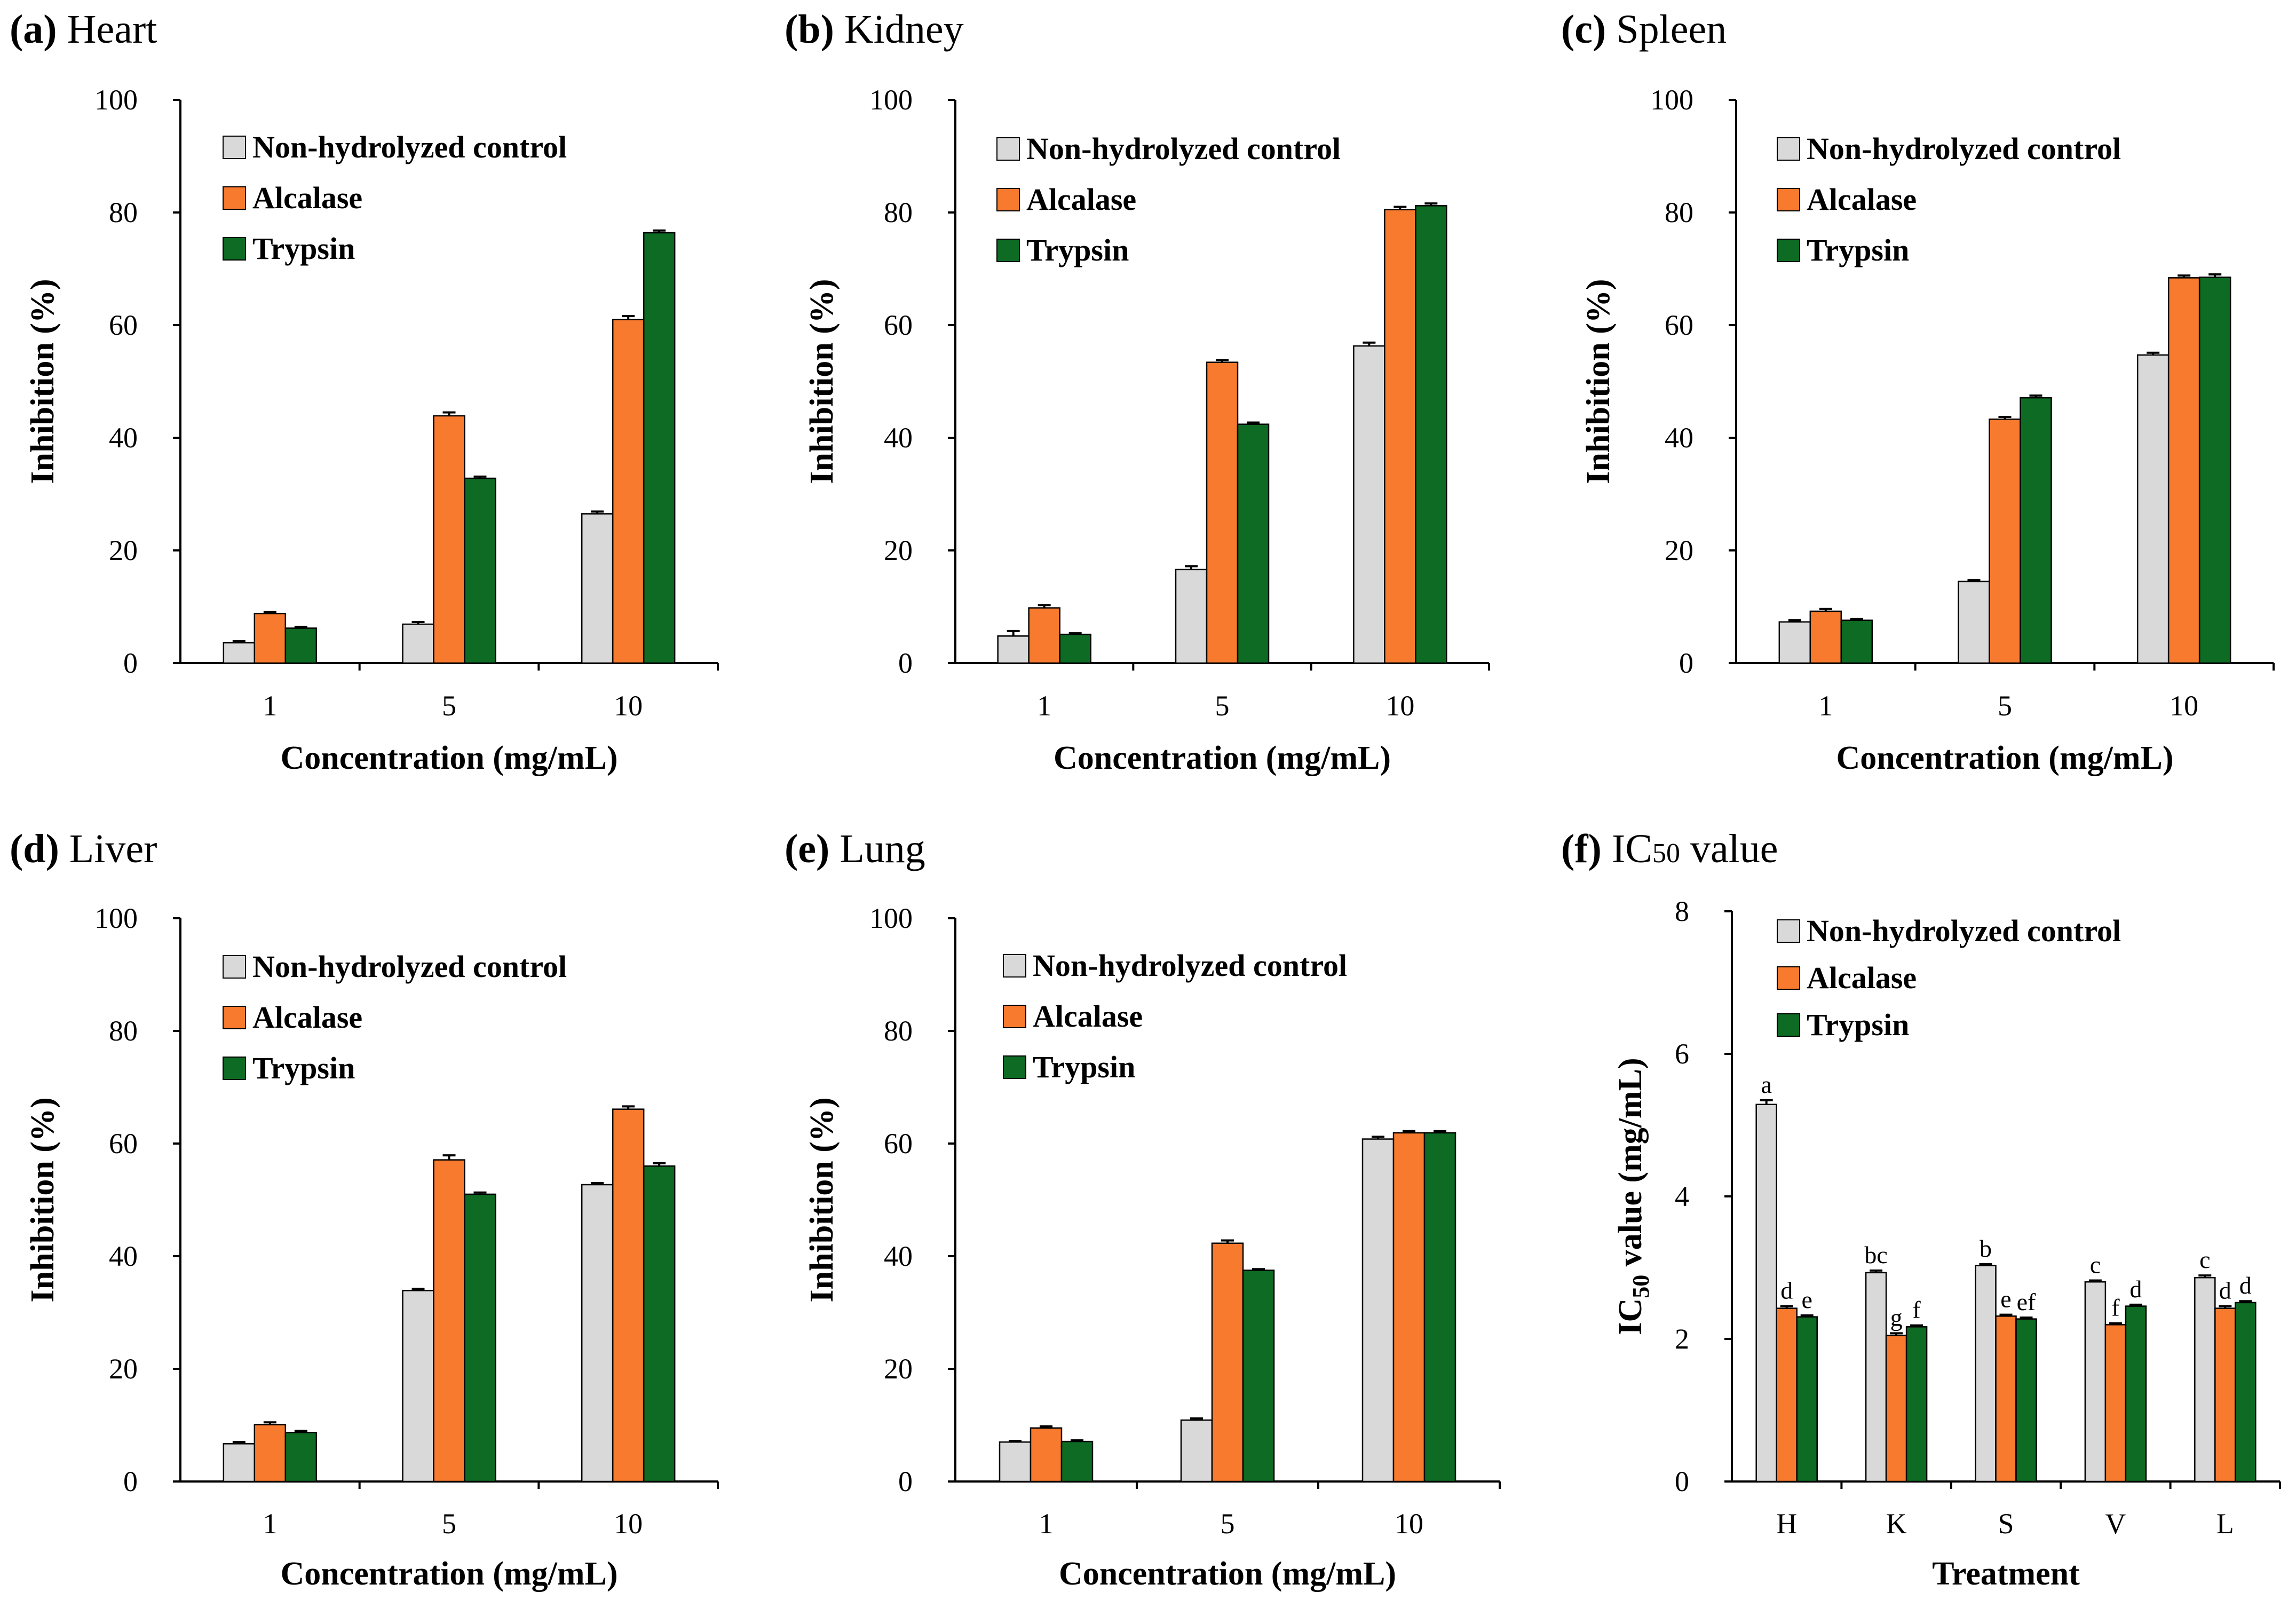 Image resolution: width=2296 pixels, height=1600 pixels. What do you see at coordinates (1916, 1309) in the screenshot?
I see `significance-label: f` at bounding box center [1916, 1309].